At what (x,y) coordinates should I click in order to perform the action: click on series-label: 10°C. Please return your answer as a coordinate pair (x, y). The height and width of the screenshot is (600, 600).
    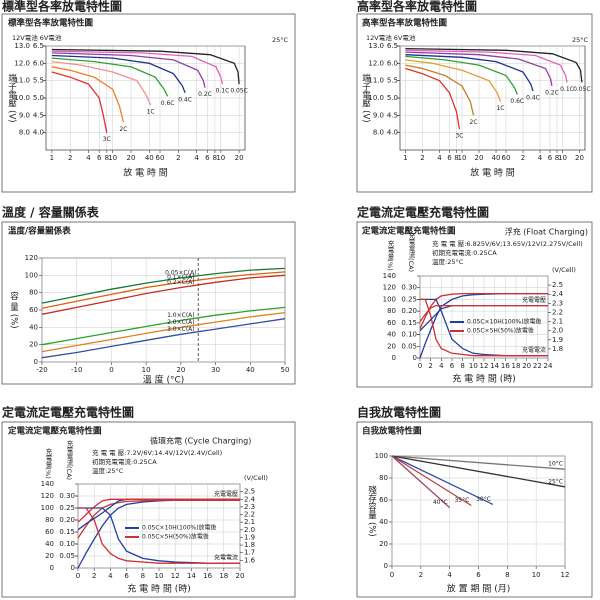
    Looking at the image, I should click on (555, 464).